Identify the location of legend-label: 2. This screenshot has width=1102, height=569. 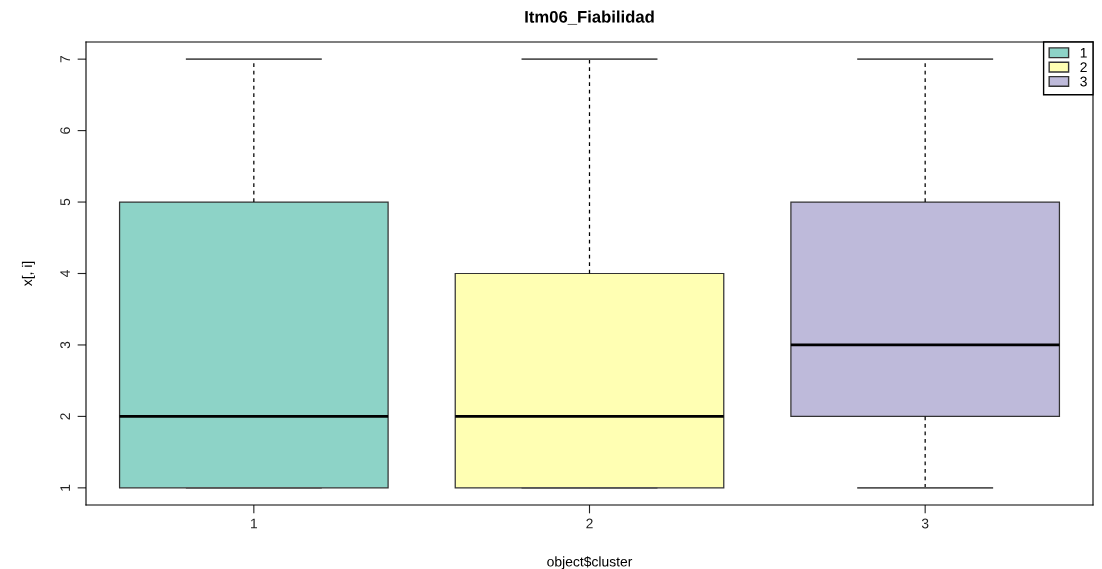
(1083, 67).